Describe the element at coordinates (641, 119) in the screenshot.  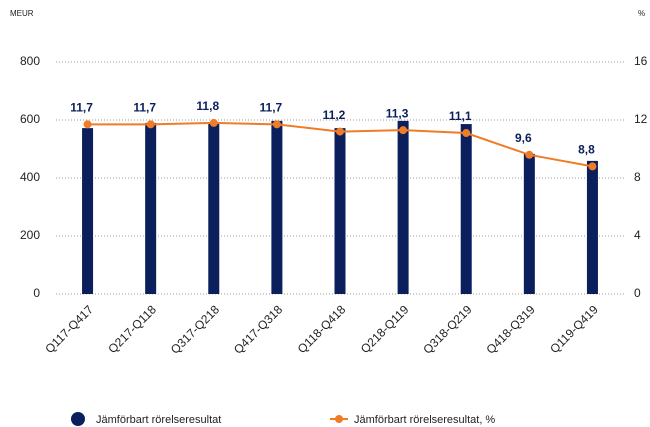
I see `y2-tick-label: 12` at that location.